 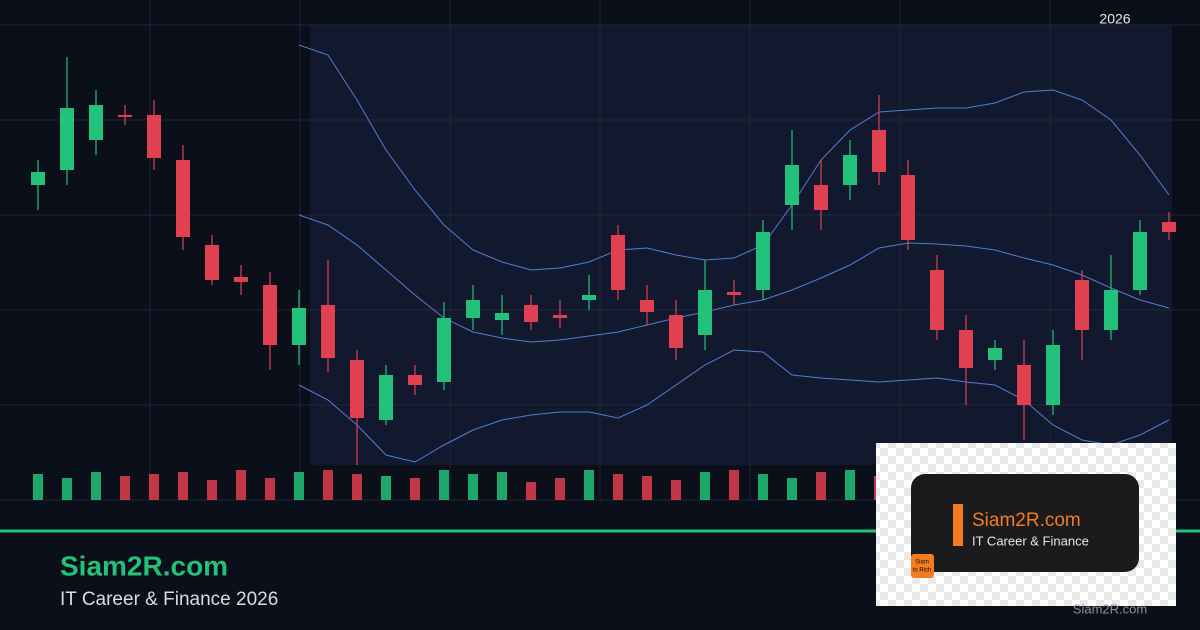 I want to click on card, so click(x=1025, y=523).